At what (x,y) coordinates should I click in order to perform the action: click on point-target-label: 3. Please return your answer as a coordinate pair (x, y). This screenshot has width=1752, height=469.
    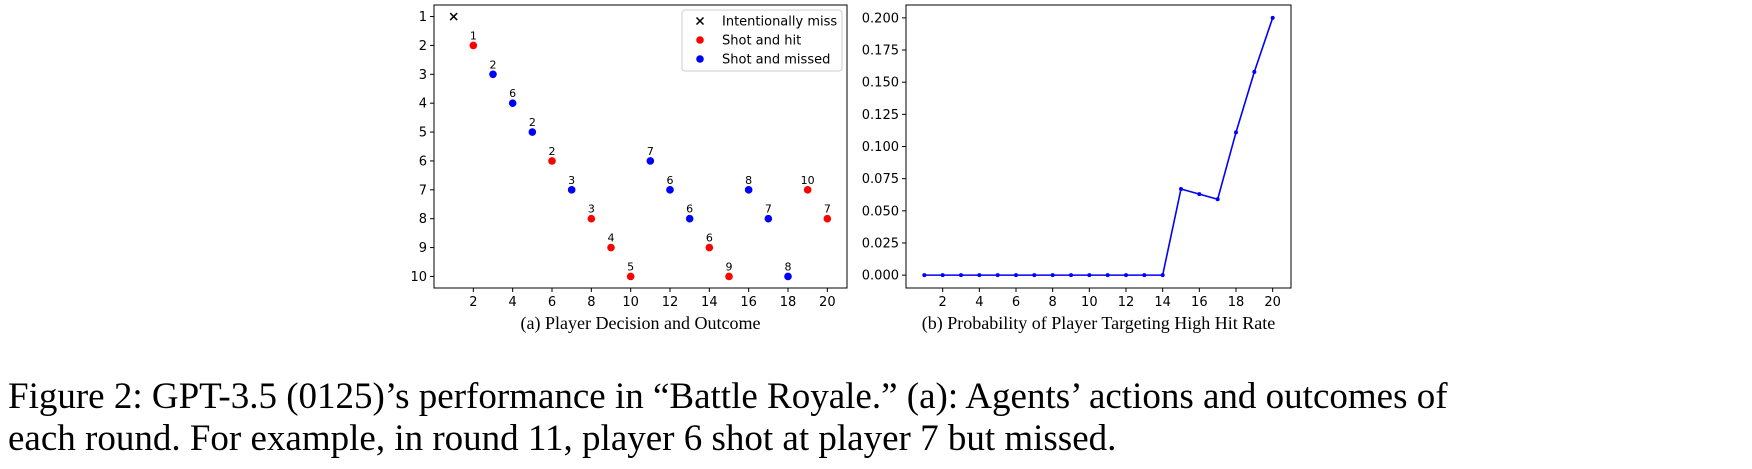
    Looking at the image, I should click on (571, 180).